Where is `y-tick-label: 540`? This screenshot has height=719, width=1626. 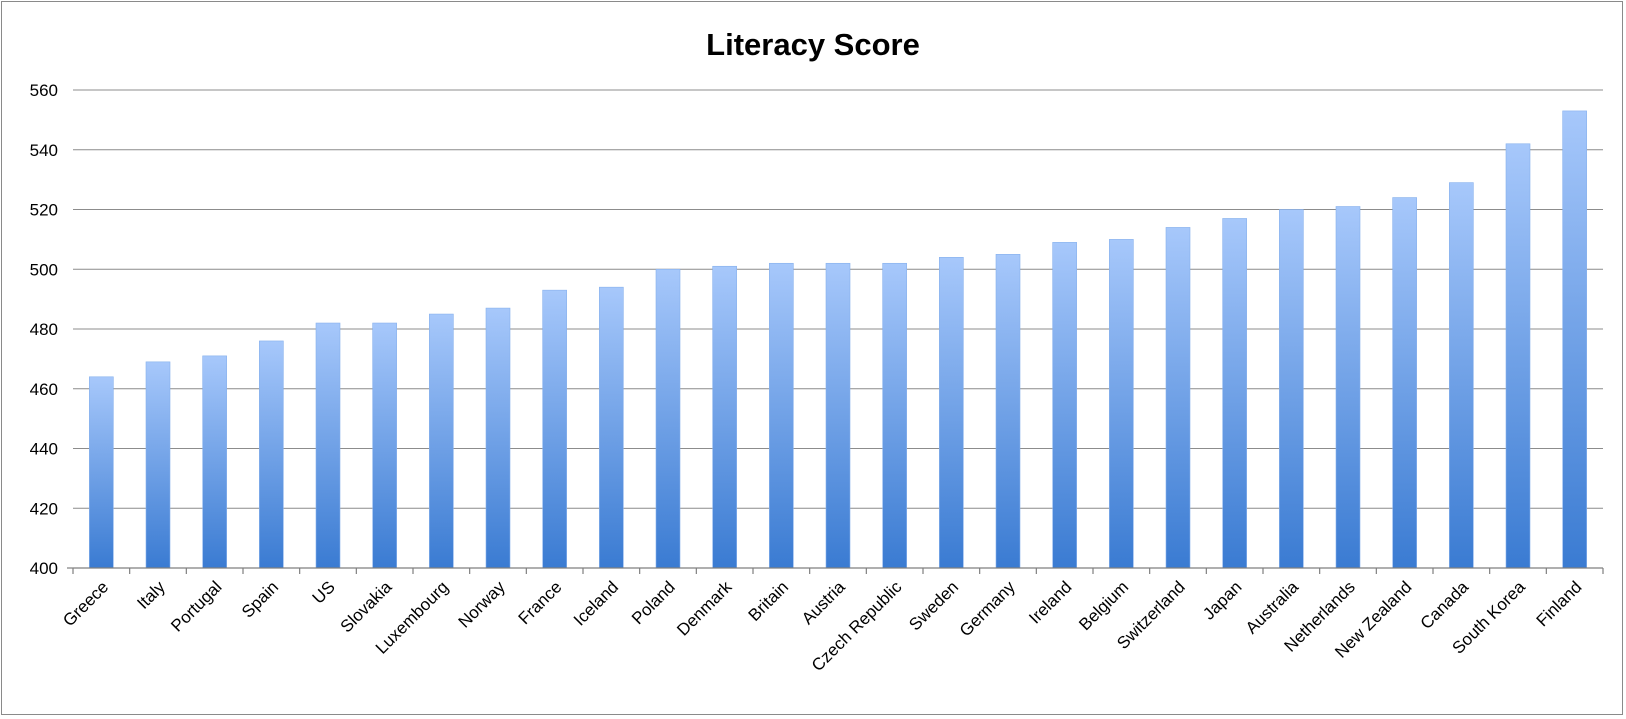
y-tick-label: 540 is located at coordinates (44, 150).